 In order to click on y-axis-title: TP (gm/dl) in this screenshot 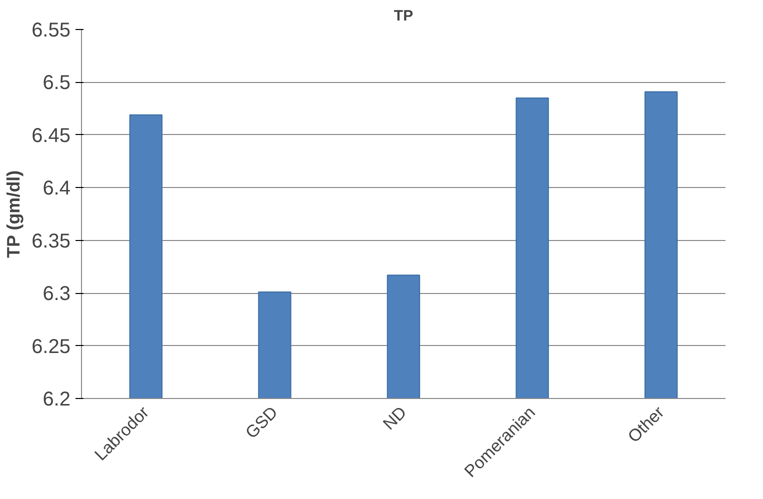, I will do `click(14, 214)`.